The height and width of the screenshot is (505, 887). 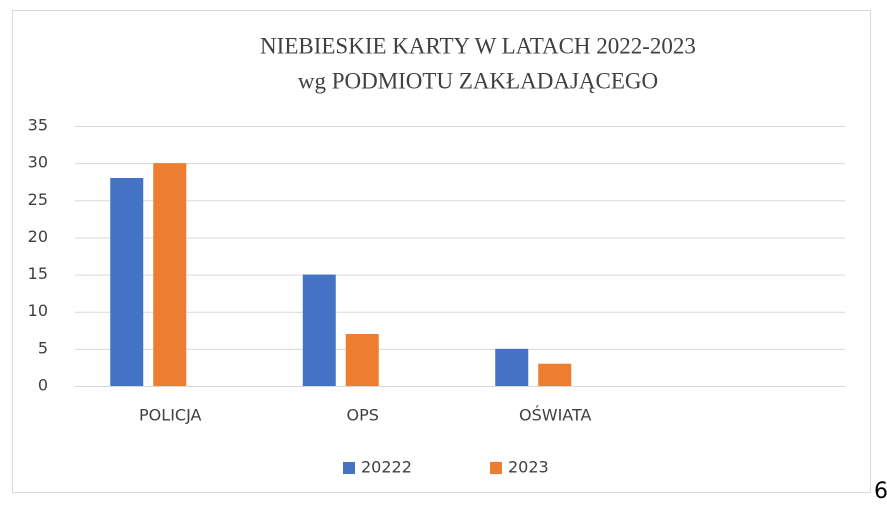 I want to click on y-tick-label: 10, so click(x=38, y=310).